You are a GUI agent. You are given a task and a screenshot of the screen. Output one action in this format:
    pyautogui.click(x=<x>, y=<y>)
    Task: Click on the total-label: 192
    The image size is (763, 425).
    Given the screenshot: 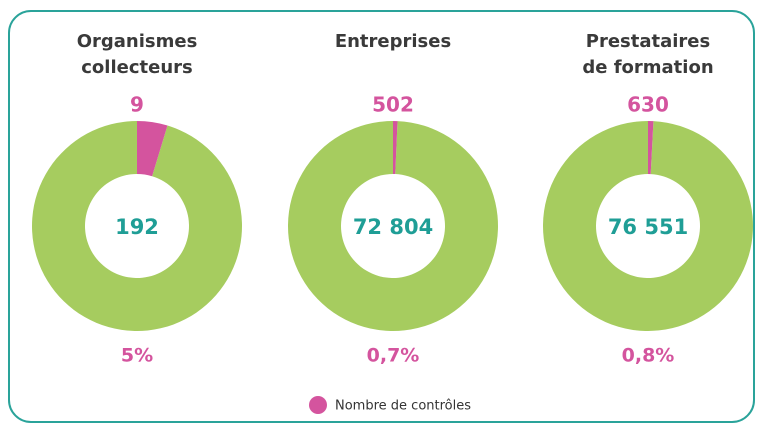 What is the action you would take?
    pyautogui.click(x=137, y=227)
    